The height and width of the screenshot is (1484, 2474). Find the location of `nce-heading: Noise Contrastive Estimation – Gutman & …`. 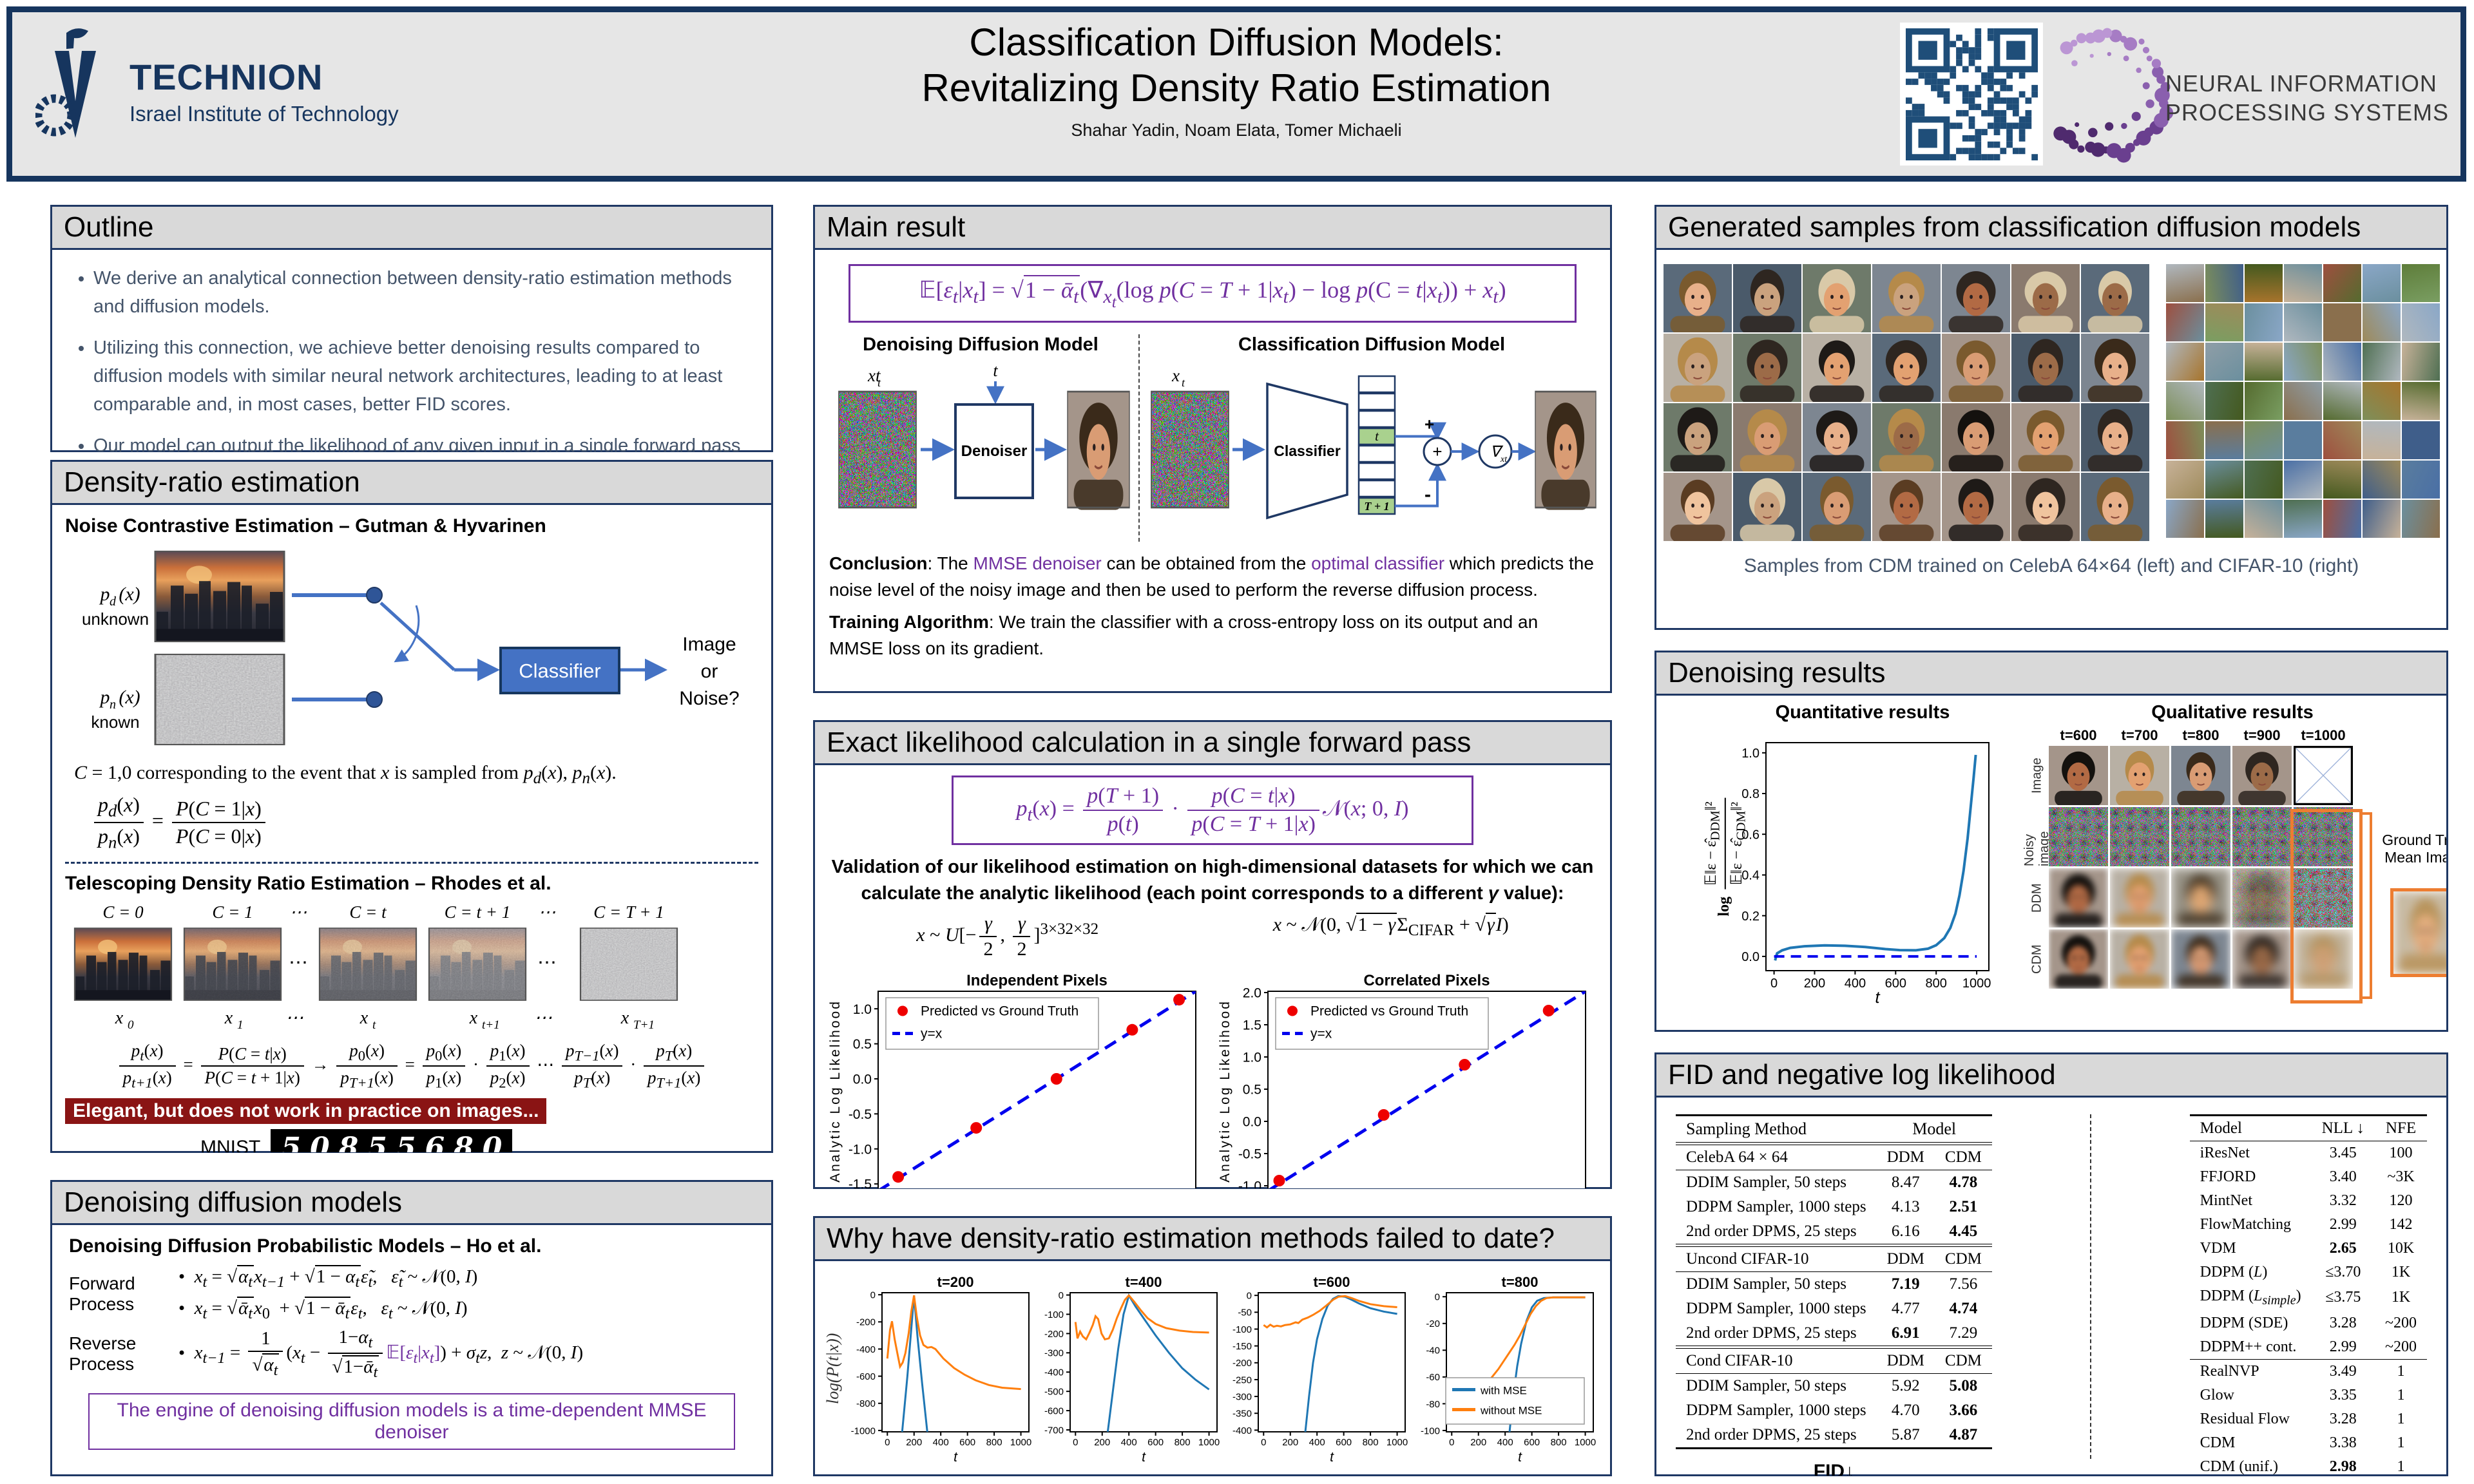

nce-heading: Noise Contrastive Estimation – Gutman & … is located at coordinates (305, 526).